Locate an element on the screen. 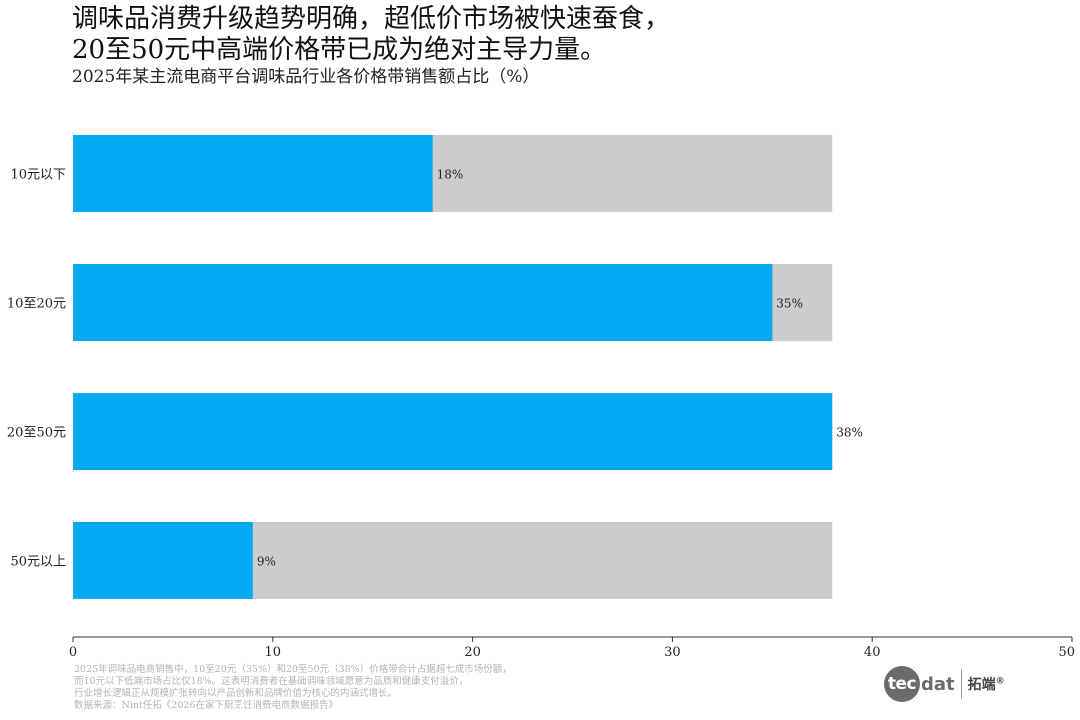 Image resolution: width=1080 pixels, height=720 pixels. category-label: 10至20元 is located at coordinates (36, 304).